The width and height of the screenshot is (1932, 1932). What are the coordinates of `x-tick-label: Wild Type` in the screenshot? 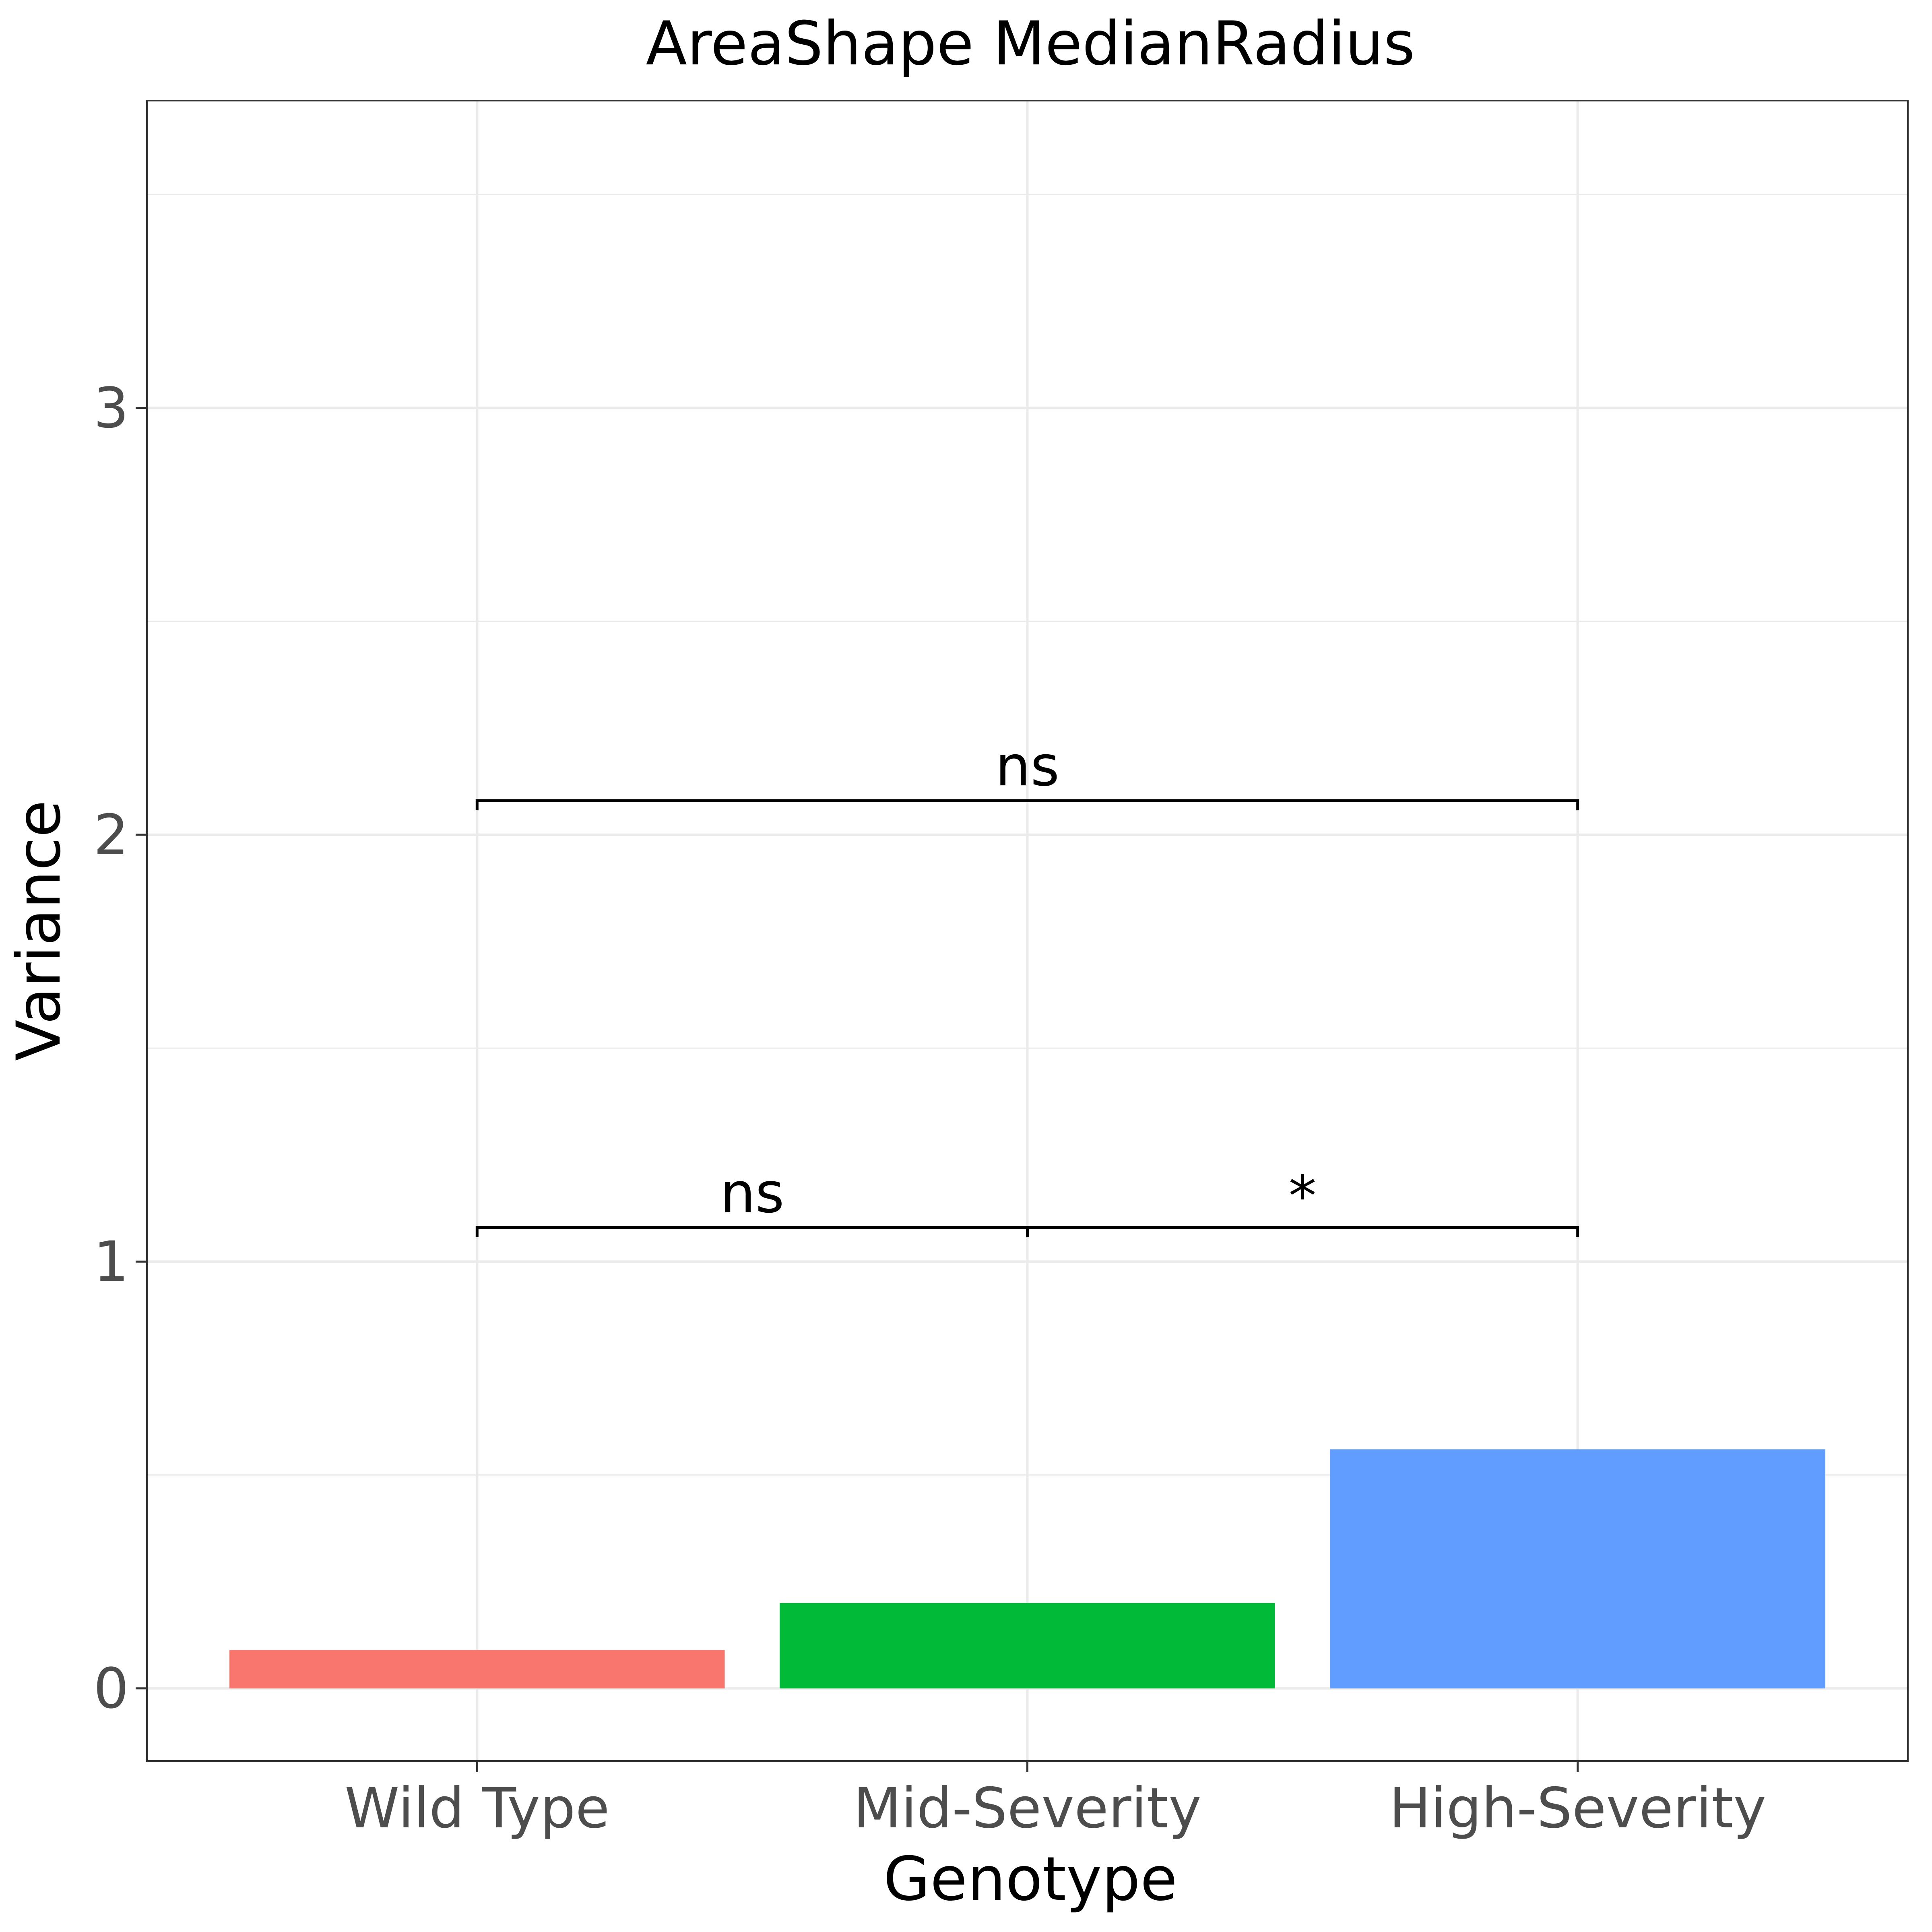 It's located at (477, 1808).